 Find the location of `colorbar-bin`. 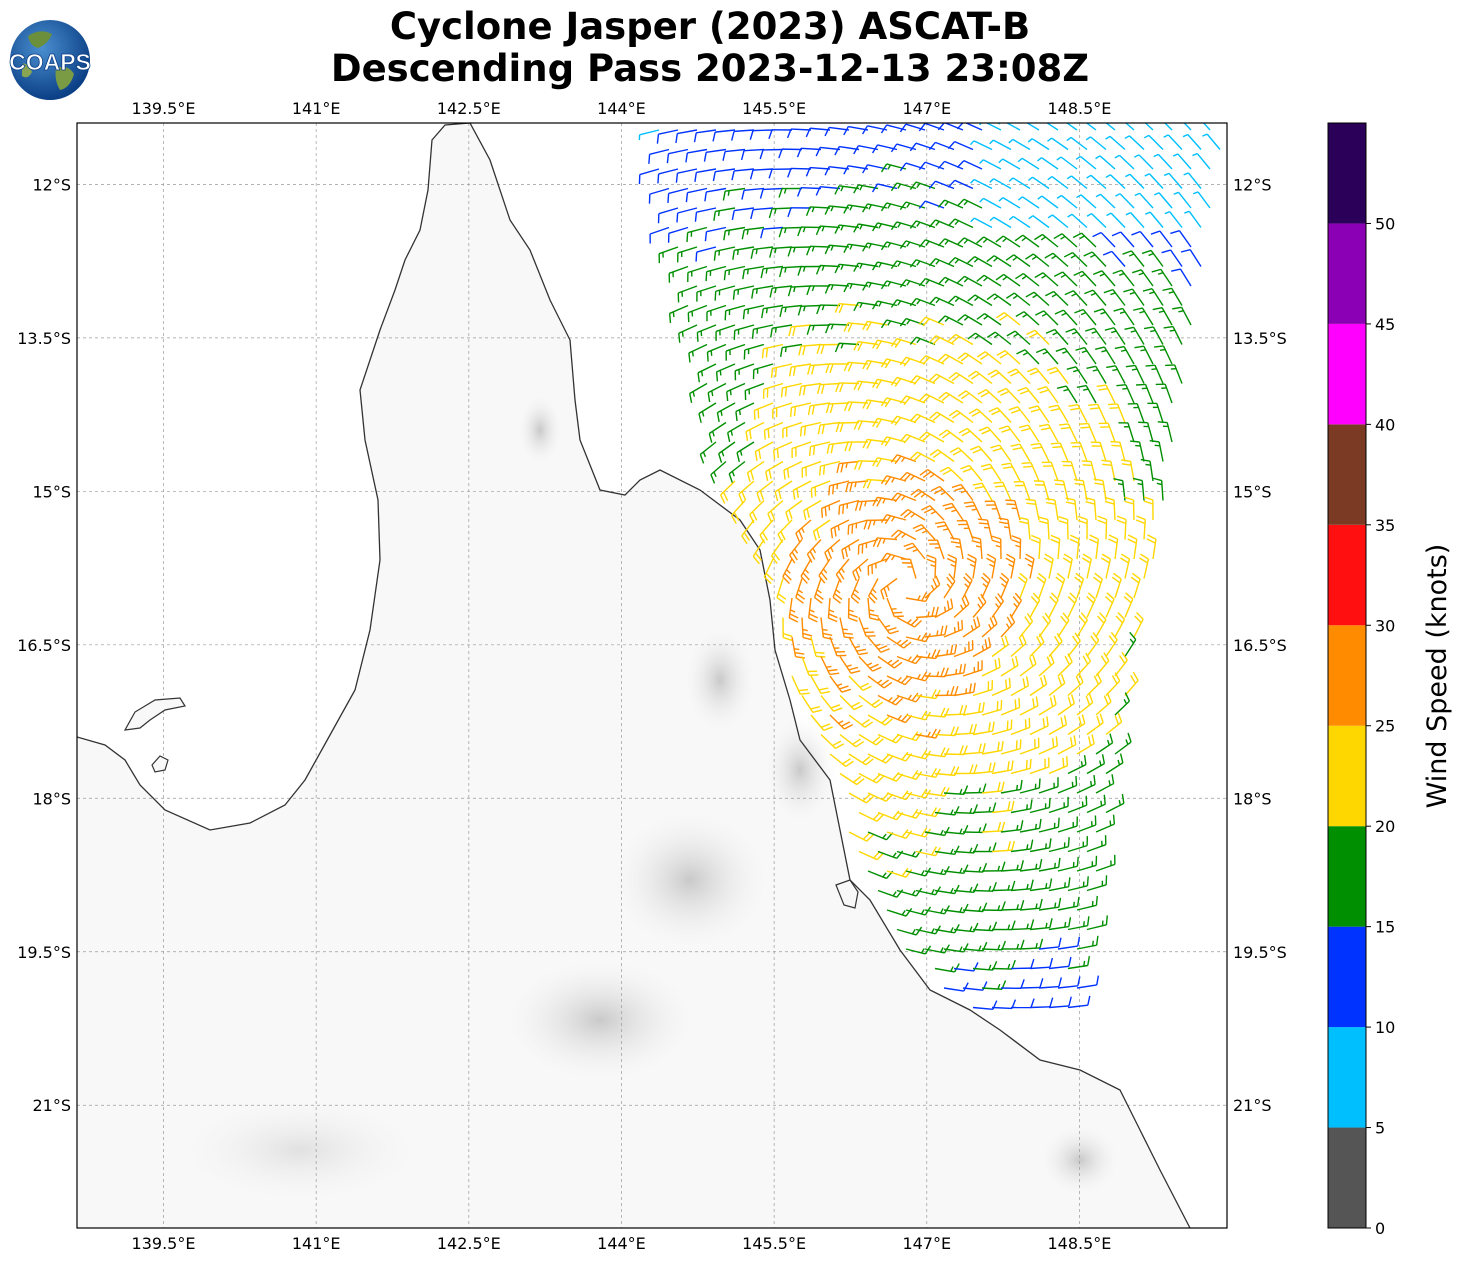

colorbar-bin is located at coordinates (1347, 374).